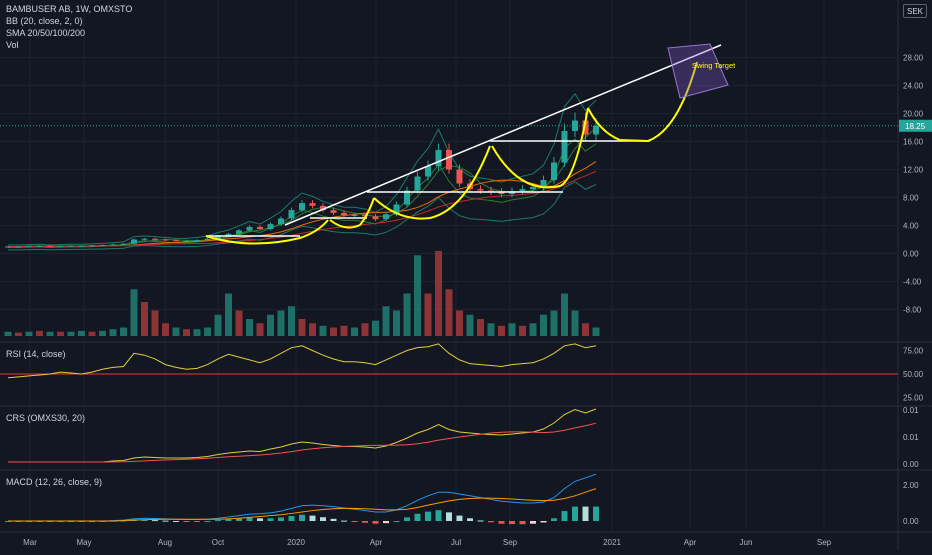 Image resolution: width=932 pixels, height=555 pixels. Describe the element at coordinates (46, 418) in the screenshot. I see `crs-pane-label: CRS (OMXS30, 20)` at that location.